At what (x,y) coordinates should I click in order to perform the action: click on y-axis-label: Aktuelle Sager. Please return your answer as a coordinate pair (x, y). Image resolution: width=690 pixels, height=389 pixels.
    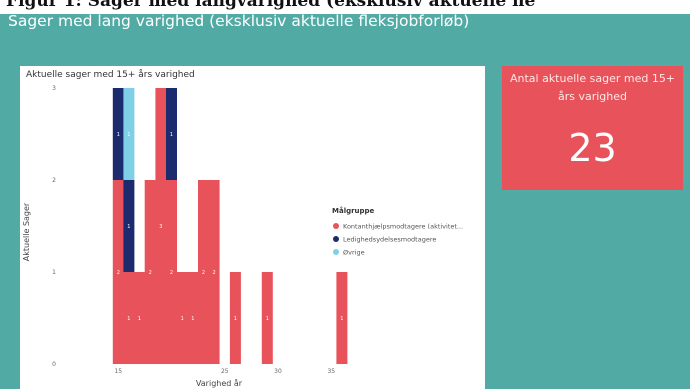
    Looking at the image, I should click on (26, 231).